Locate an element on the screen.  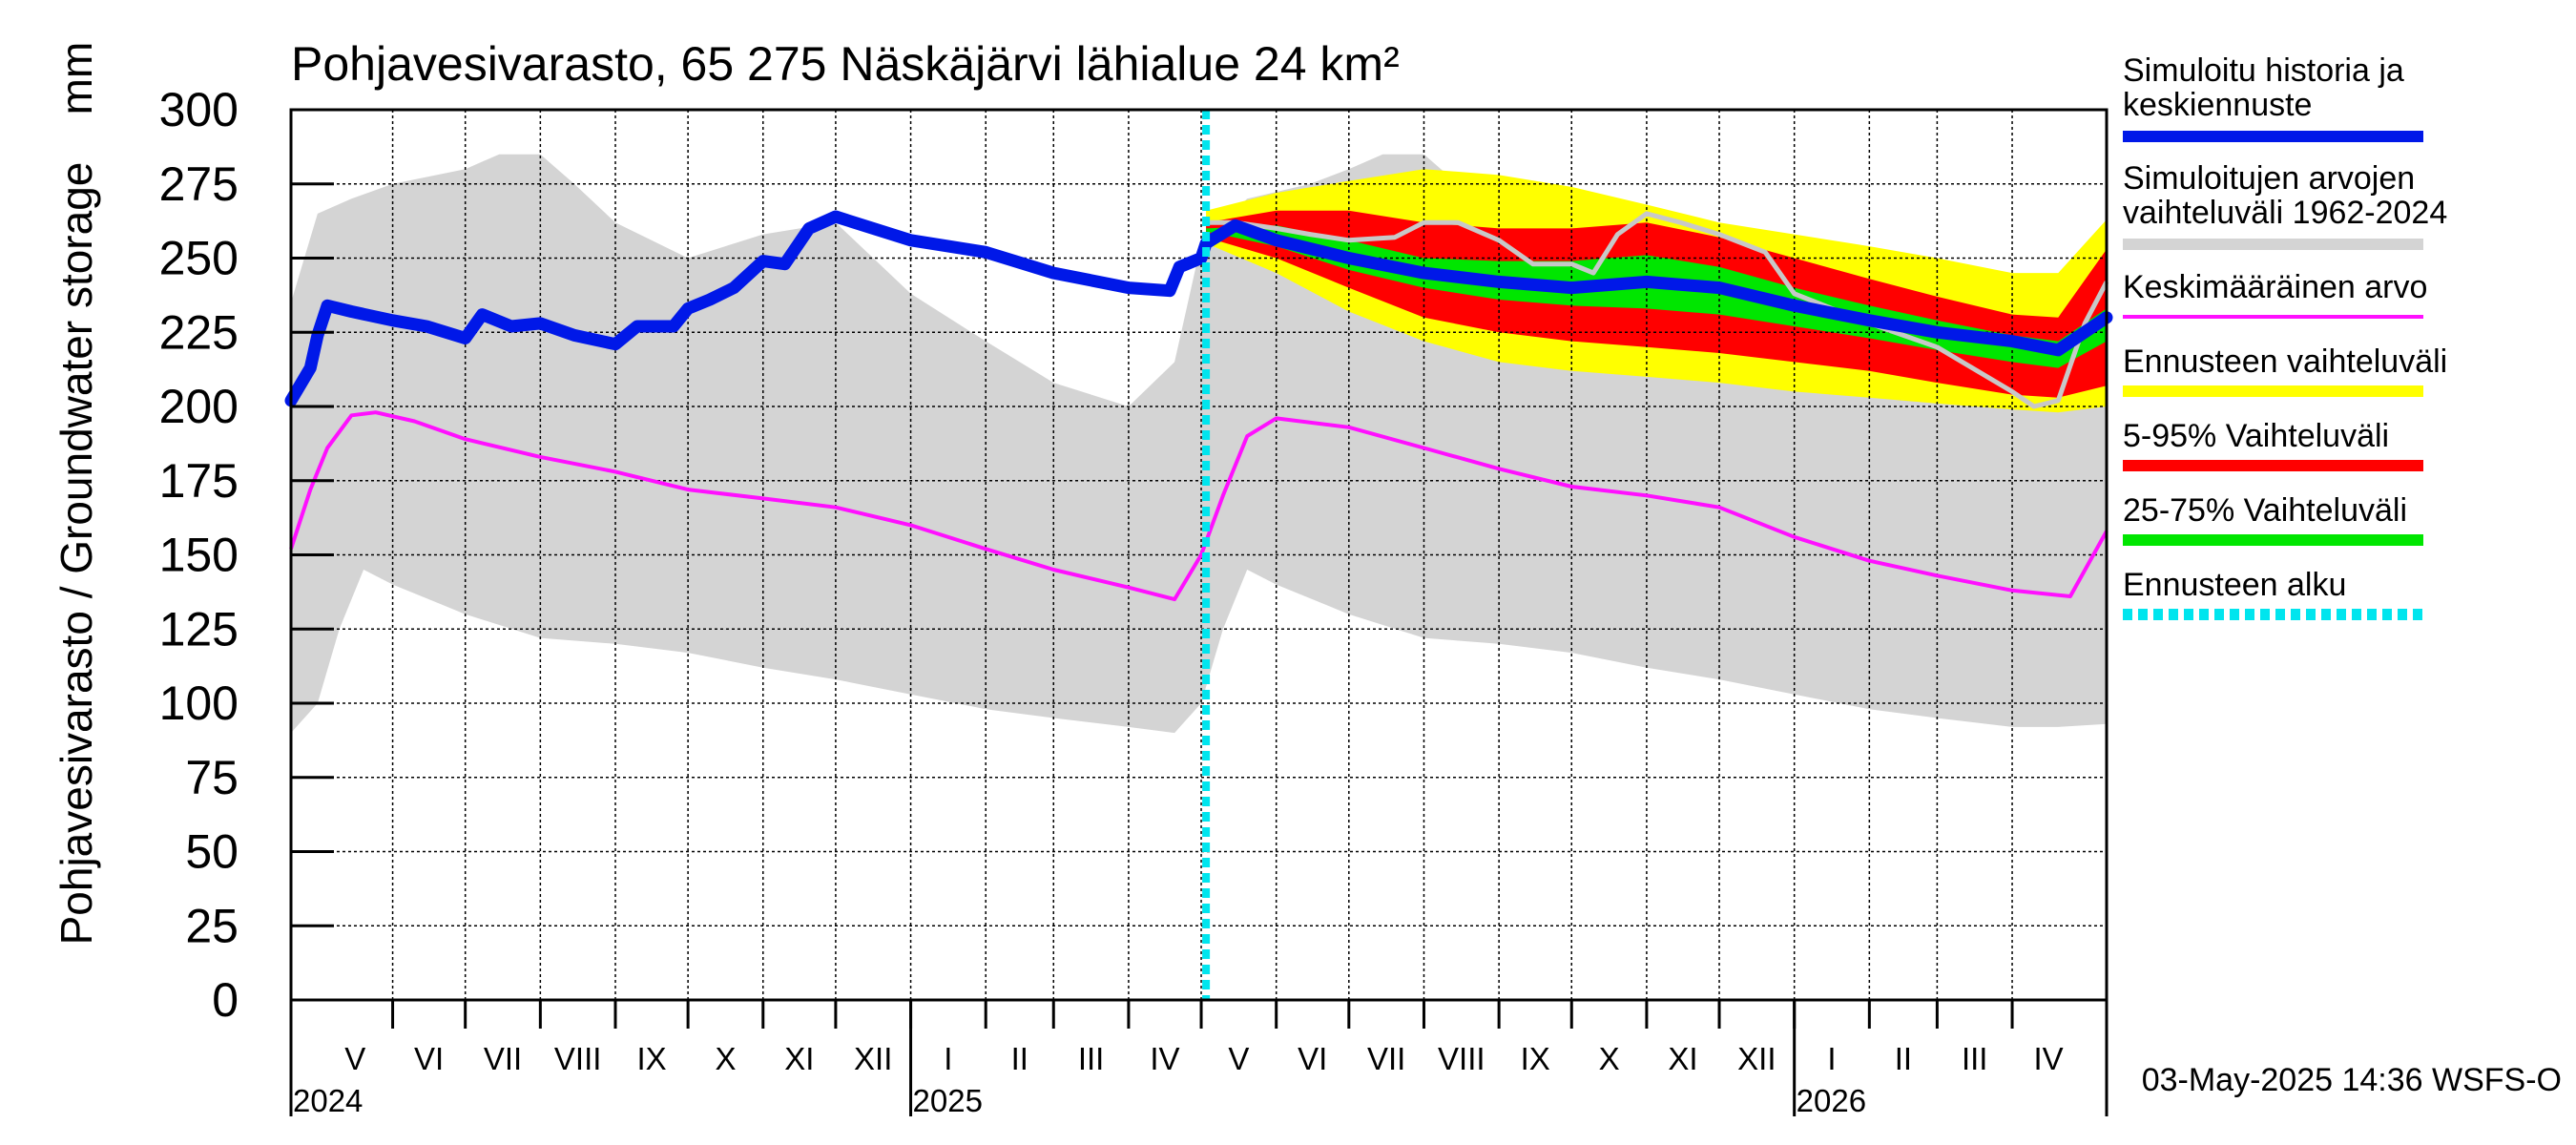
y-tick-label: 275 is located at coordinates (199, 184).